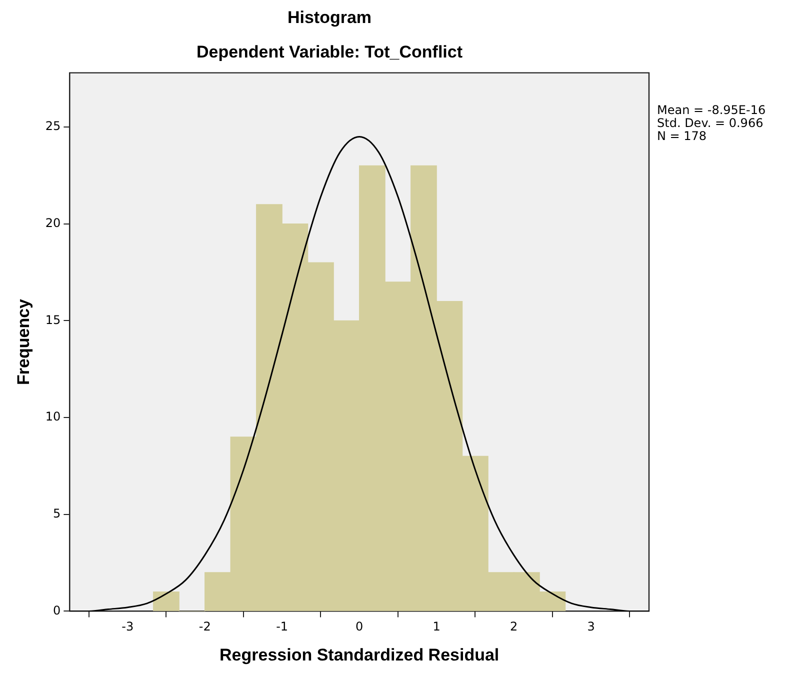  Describe the element at coordinates (682, 136) in the screenshot. I see `text: N = 178` at that location.